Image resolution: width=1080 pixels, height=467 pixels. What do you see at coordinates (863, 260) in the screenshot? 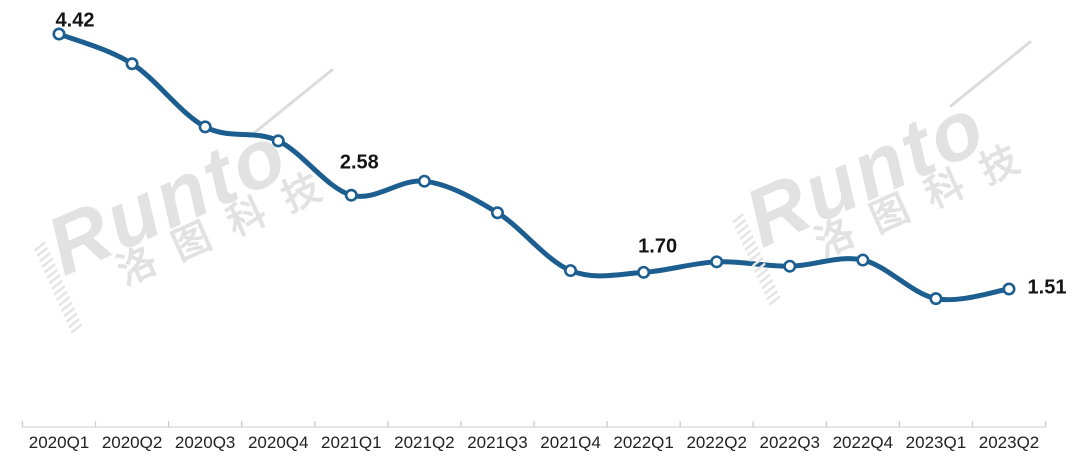
I see `data-point-marker-2022Q4` at bounding box center [863, 260].